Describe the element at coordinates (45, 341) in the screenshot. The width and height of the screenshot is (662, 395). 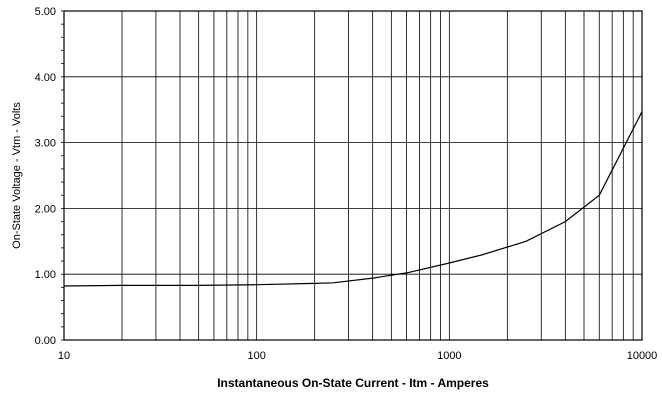
I see `y-tick-label: 0.00` at that location.